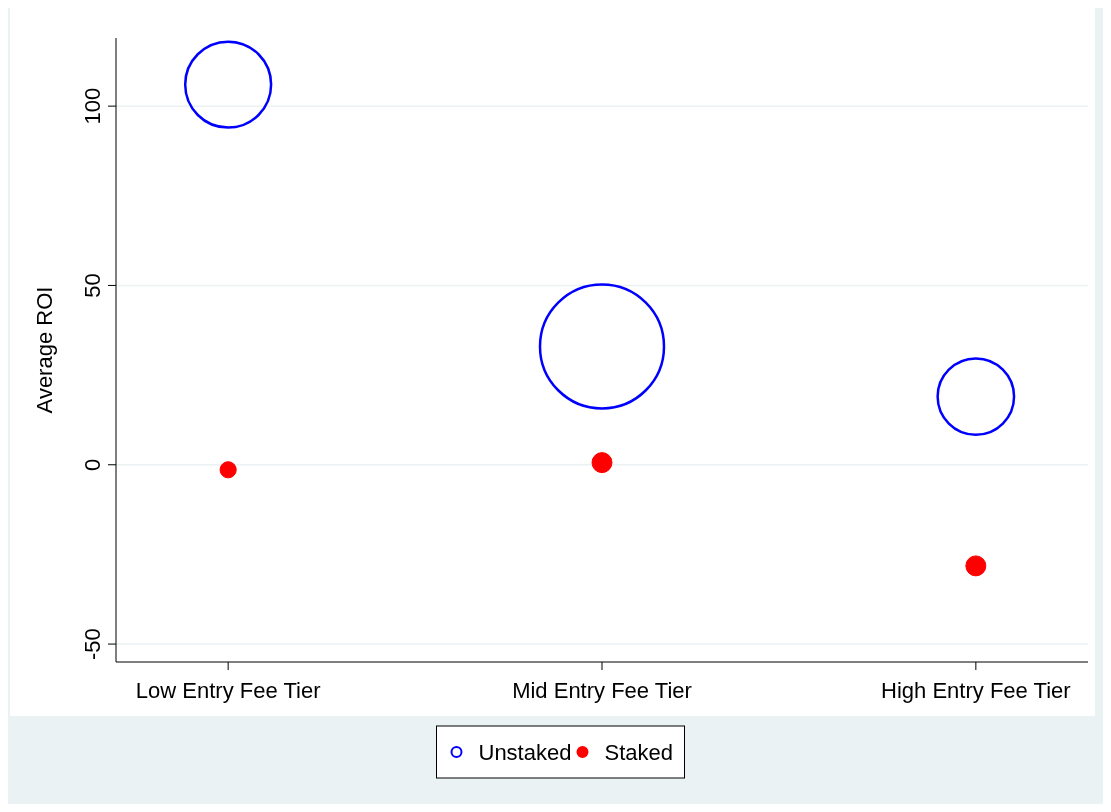  Describe the element at coordinates (638, 752) in the screenshot. I see `legend-label: Staked` at that location.